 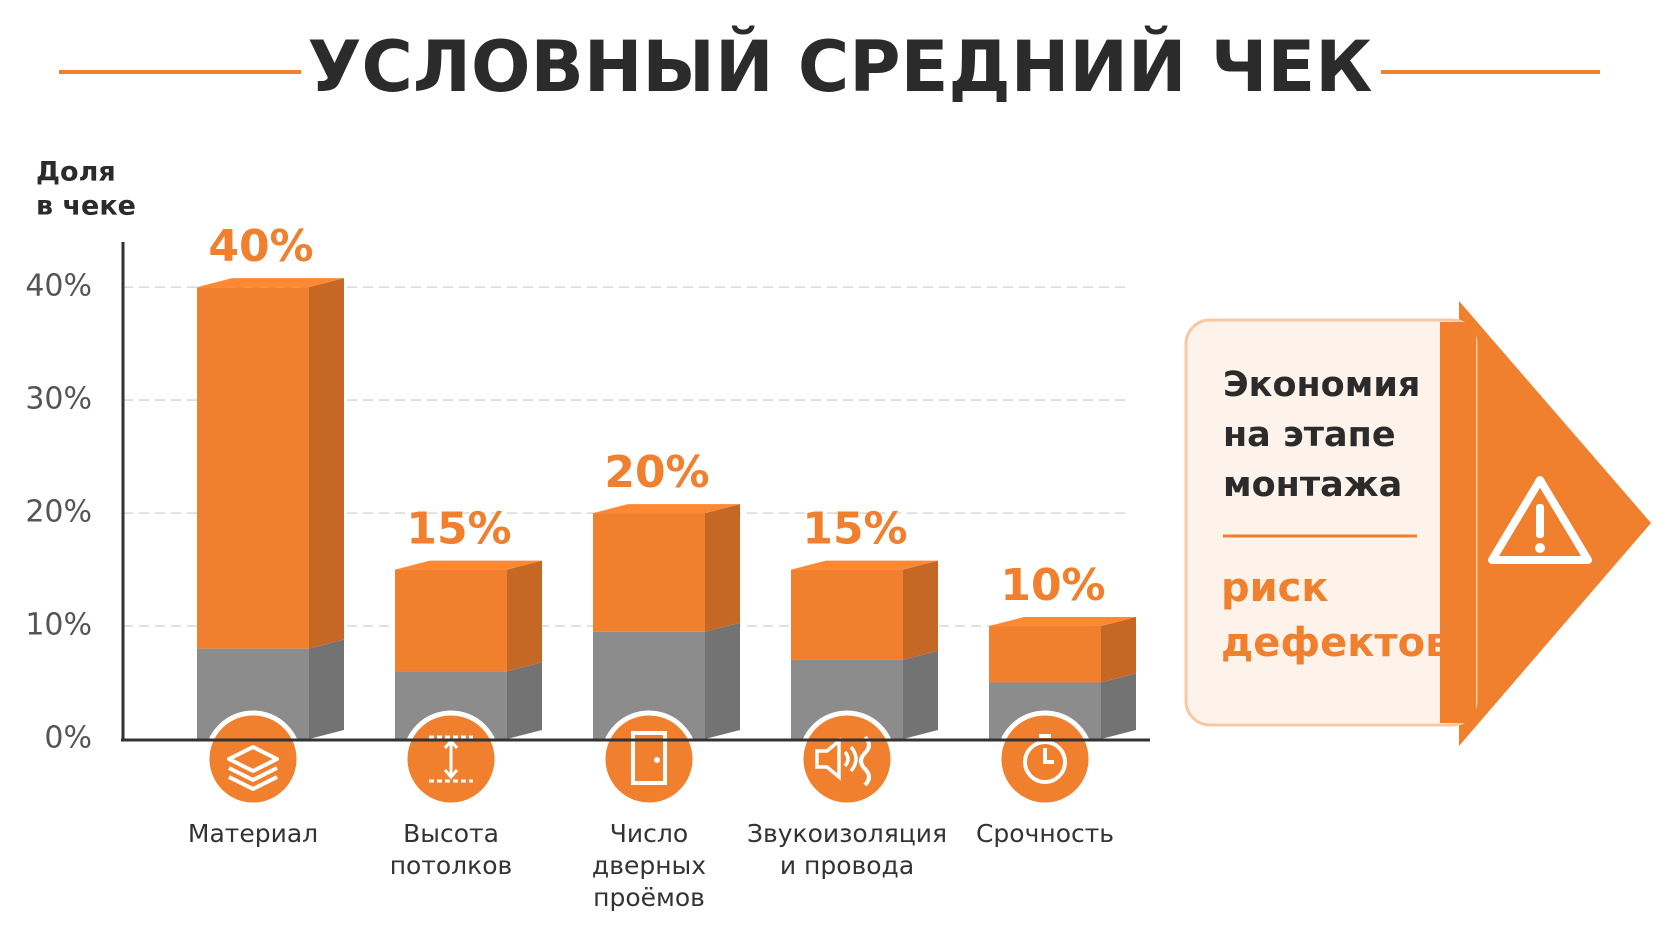 What do you see at coordinates (840, 67) in the screenshot?
I see `chart-title: УСЛОВНЫЙ СРЕДНИЙ ЧЕК` at bounding box center [840, 67].